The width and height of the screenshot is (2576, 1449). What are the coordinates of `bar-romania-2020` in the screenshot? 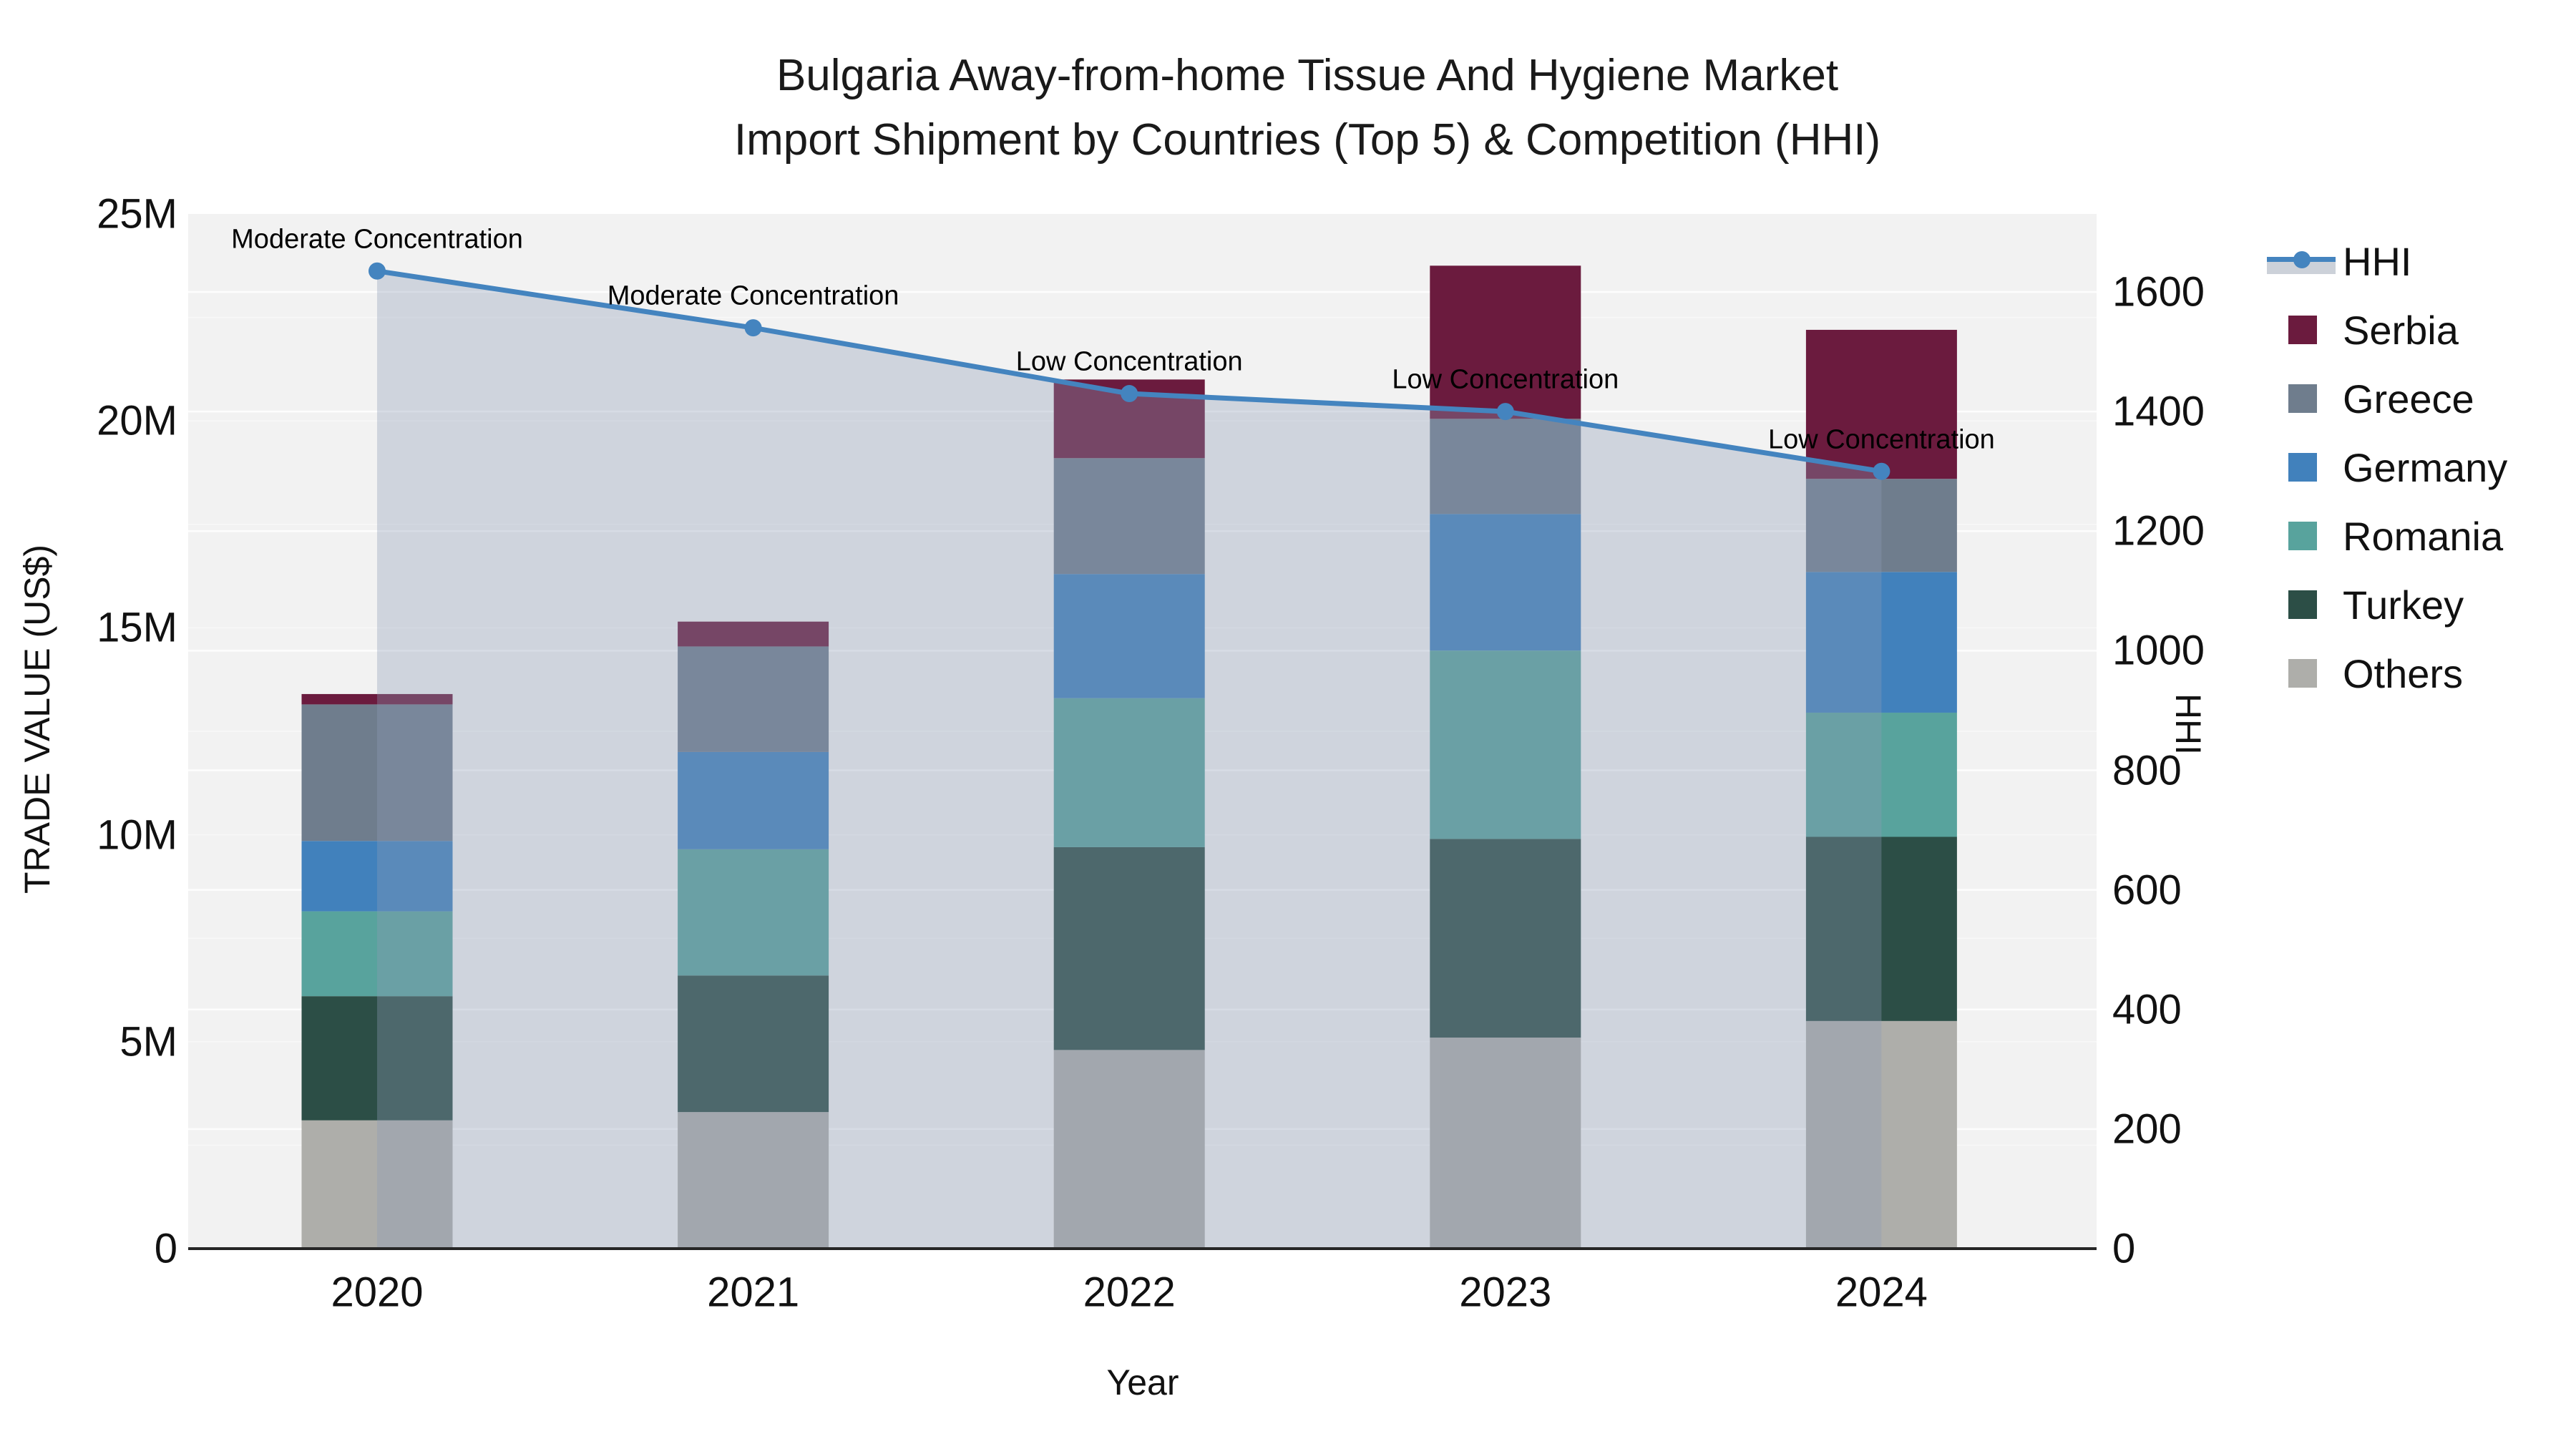 It's located at (377, 954).